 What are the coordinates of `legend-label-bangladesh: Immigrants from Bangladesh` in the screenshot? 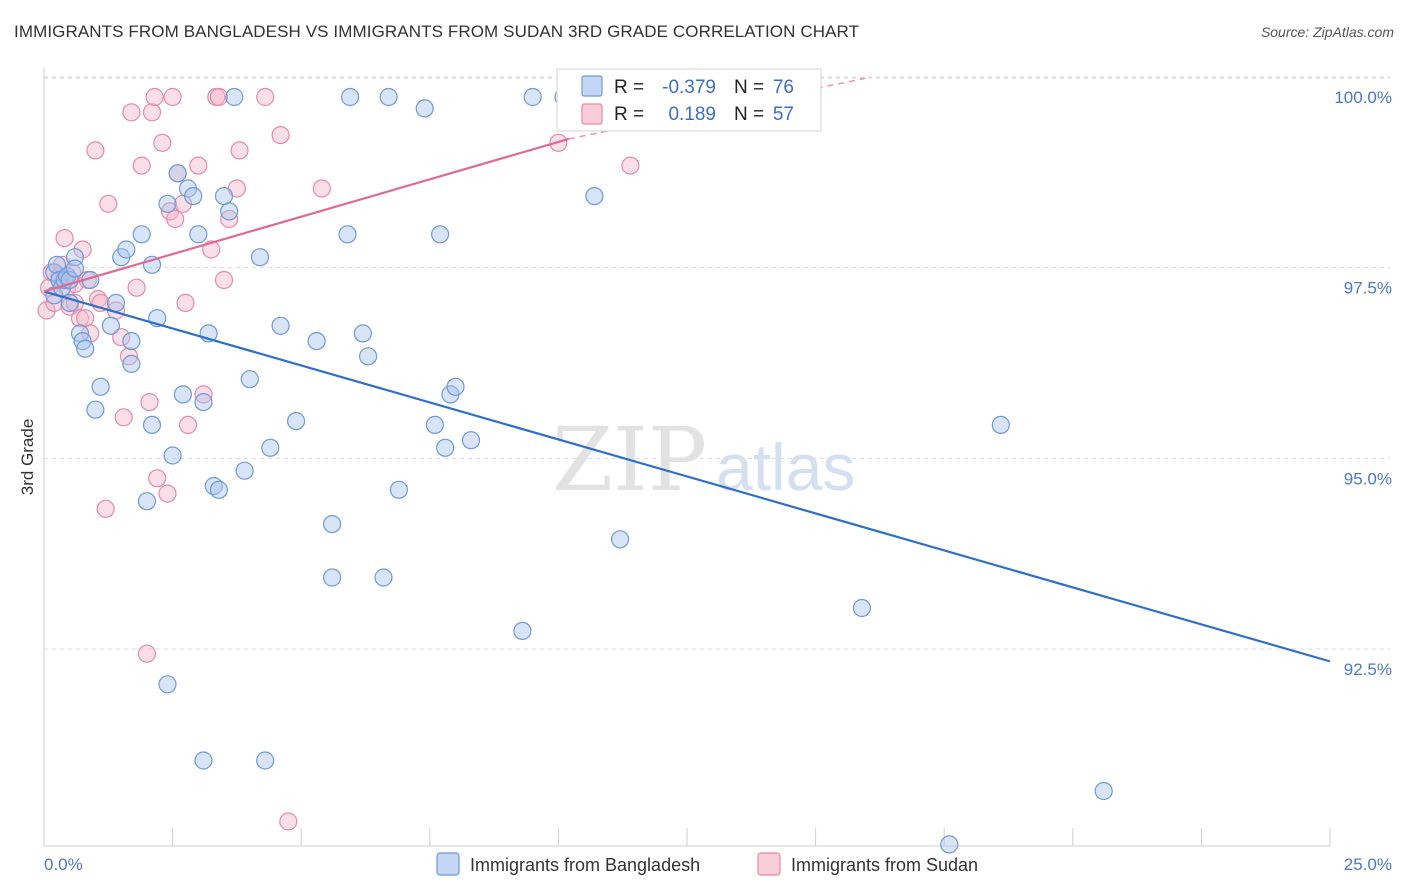 It's located at (585, 865).